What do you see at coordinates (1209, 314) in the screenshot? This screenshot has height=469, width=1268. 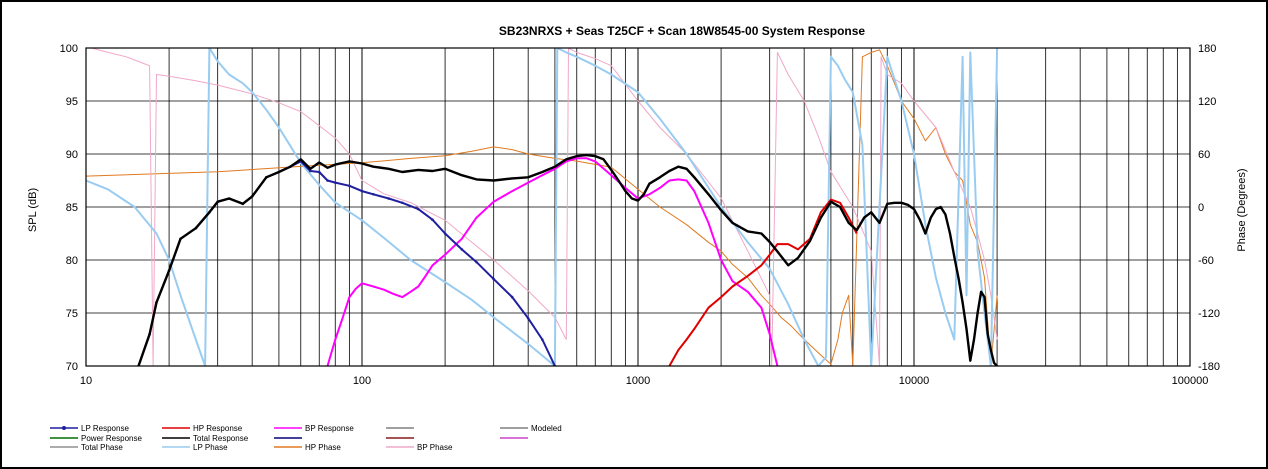 I see `y2-tick-label: -120` at bounding box center [1209, 314].